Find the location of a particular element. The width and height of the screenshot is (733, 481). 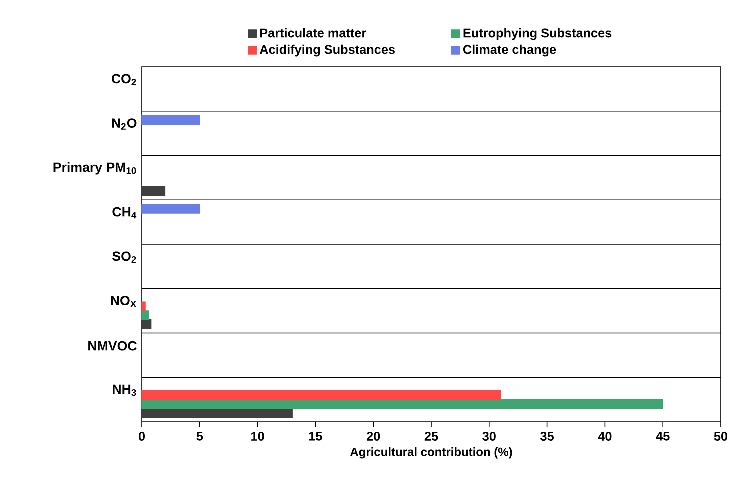

x-tick-label: 5 is located at coordinates (200, 436).